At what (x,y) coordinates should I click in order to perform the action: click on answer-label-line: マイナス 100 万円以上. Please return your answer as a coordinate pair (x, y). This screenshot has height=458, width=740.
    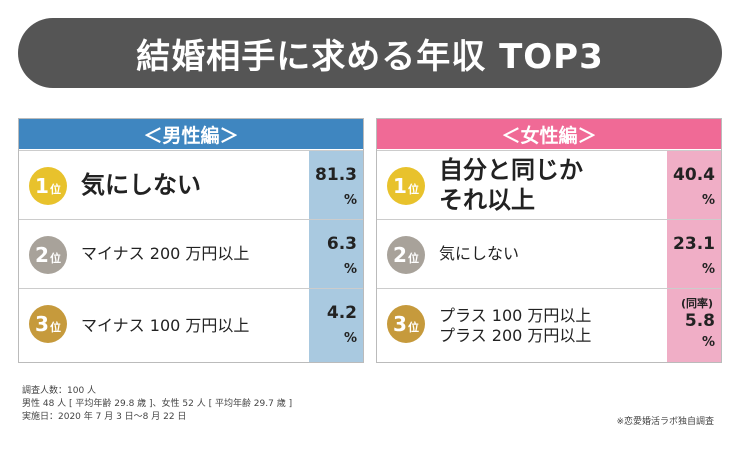
    Looking at the image, I should click on (165, 325).